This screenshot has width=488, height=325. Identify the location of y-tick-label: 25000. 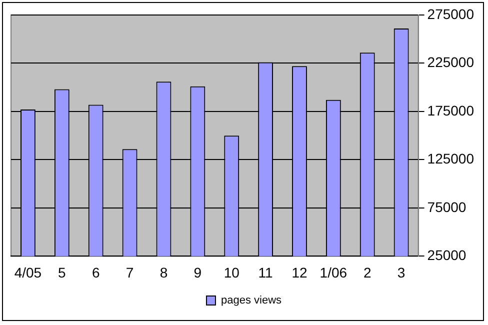
(446, 255).